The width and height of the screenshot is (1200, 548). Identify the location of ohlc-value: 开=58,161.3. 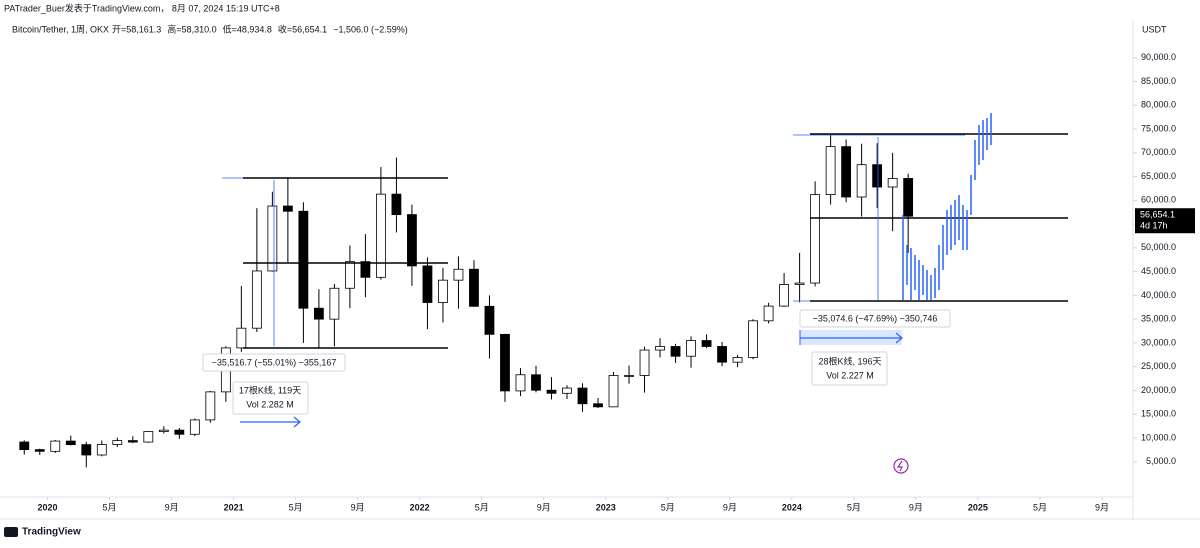
(136, 29).